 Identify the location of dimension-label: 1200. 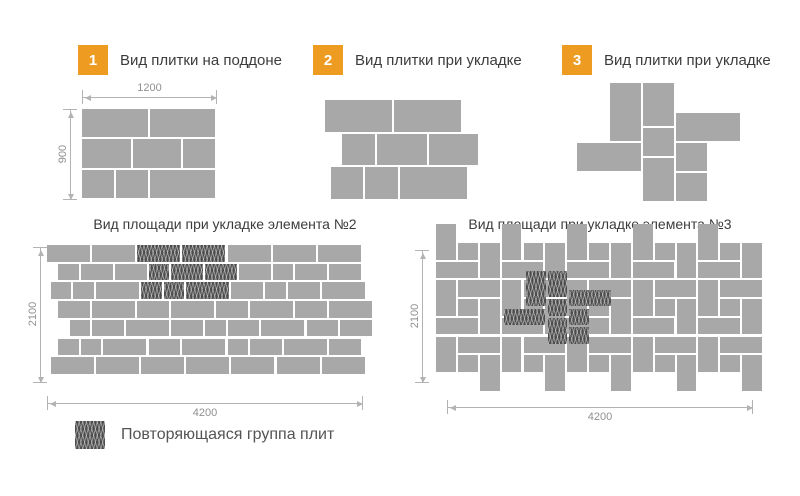
(149, 88).